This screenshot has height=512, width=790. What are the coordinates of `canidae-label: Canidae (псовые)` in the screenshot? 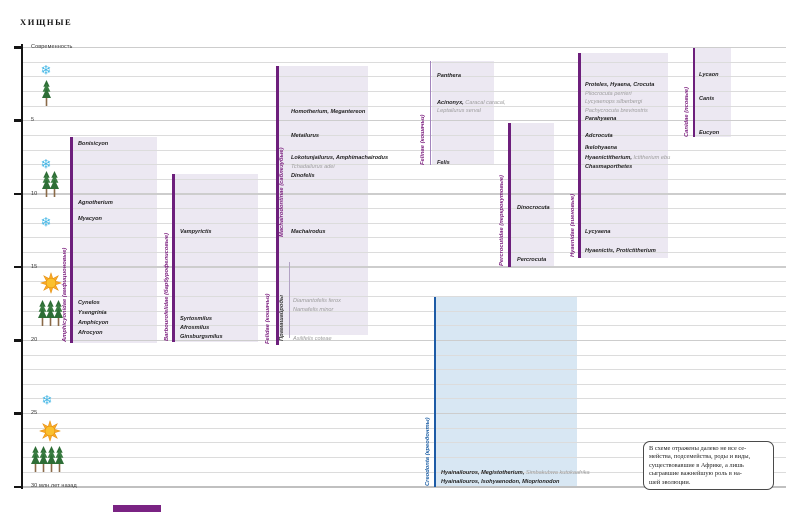 It's located at (687, 111).